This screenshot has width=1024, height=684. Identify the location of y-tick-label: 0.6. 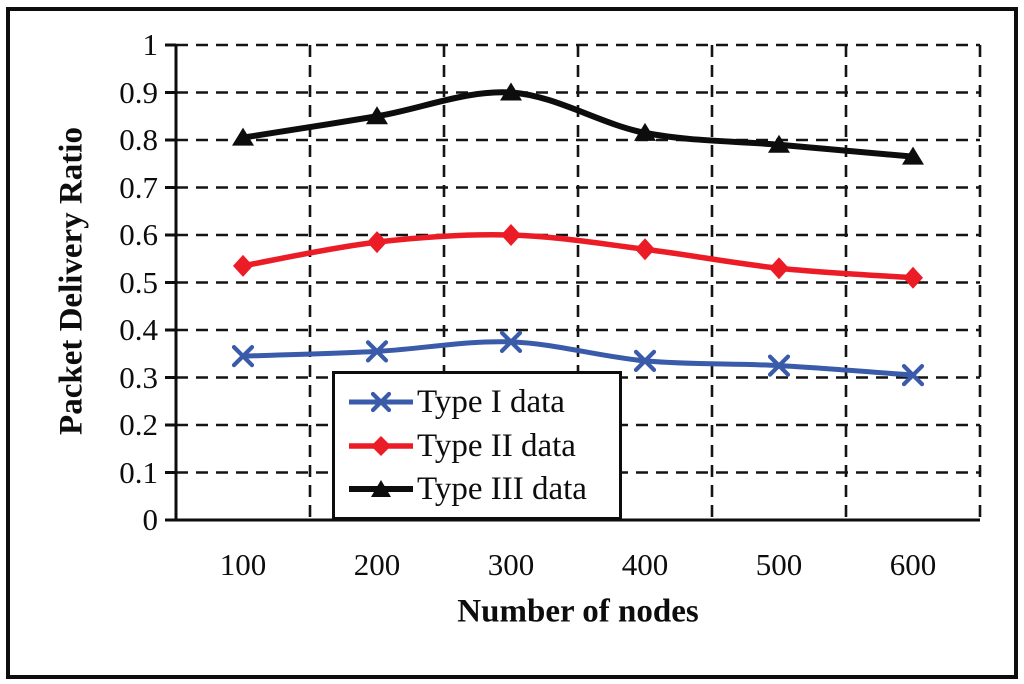
(138, 234).